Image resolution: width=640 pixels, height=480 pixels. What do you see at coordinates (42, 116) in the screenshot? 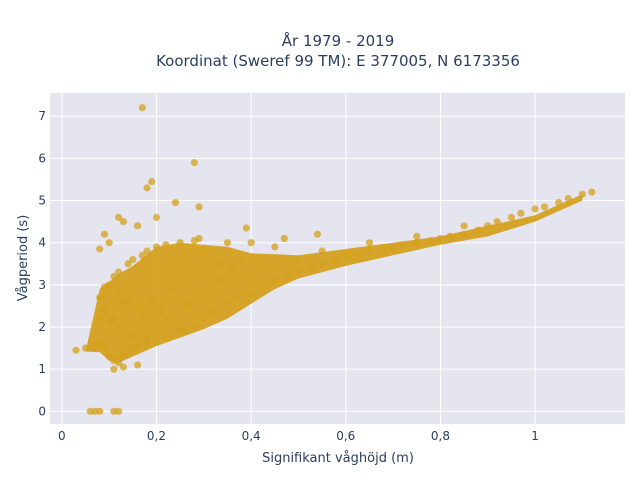
I see `y-tick-label: 7` at bounding box center [42, 116].